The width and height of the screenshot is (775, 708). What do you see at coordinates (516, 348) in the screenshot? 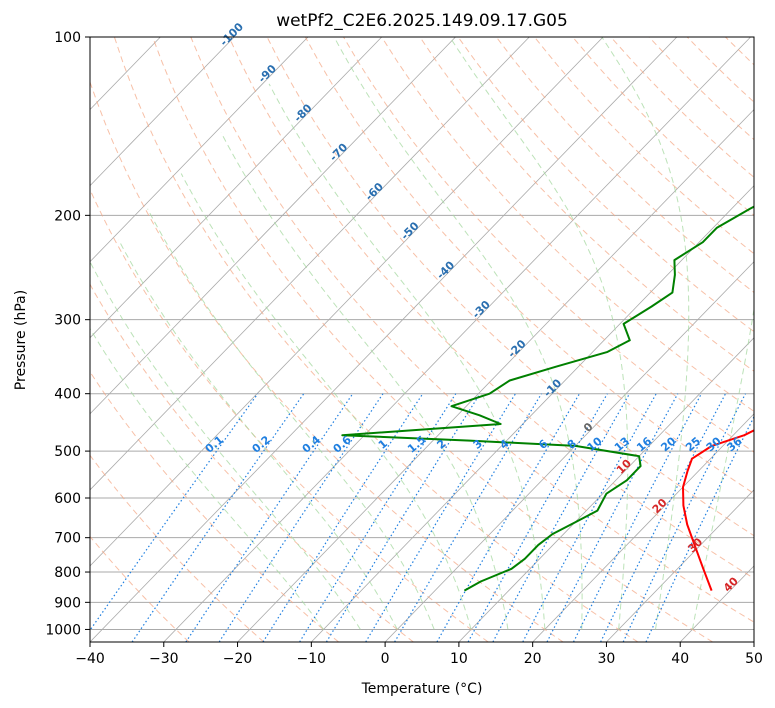
I see `dry-adiabat-label: -20` at bounding box center [516, 348].